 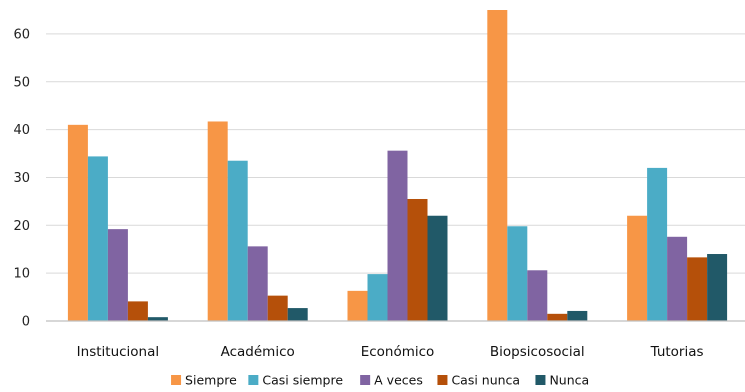 I want to click on legend-label: A veces, so click(x=398, y=380).